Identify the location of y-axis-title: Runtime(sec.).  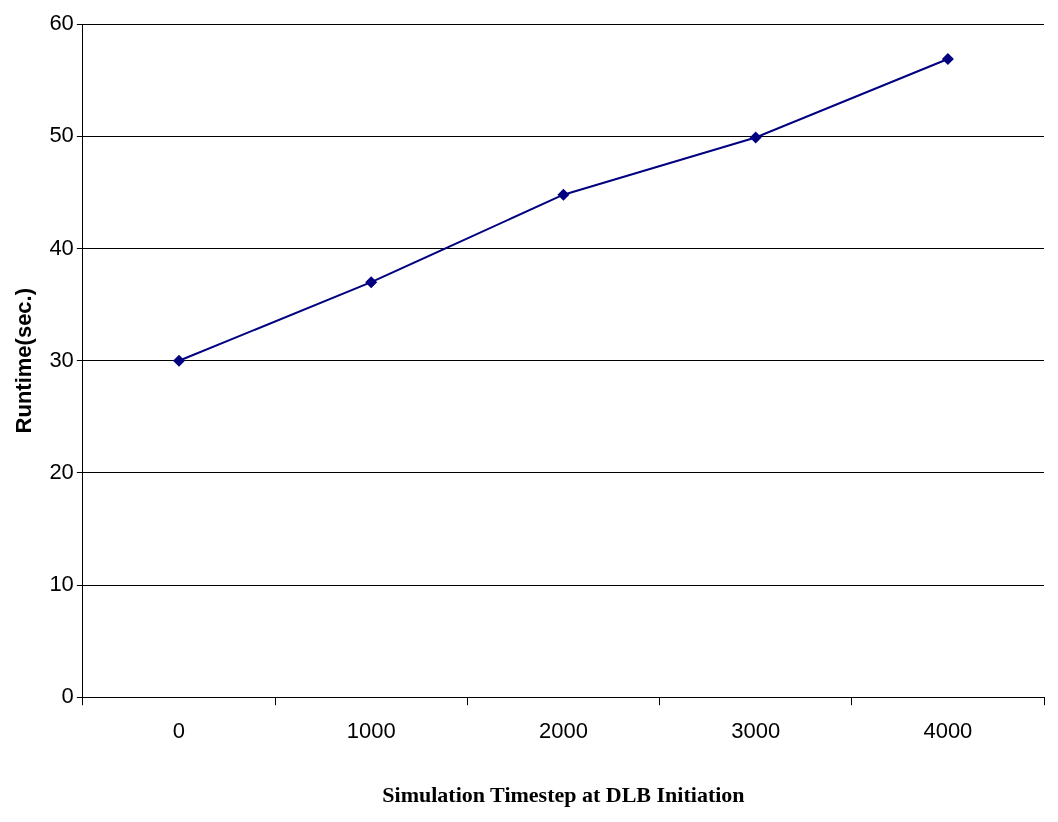
(24, 360).